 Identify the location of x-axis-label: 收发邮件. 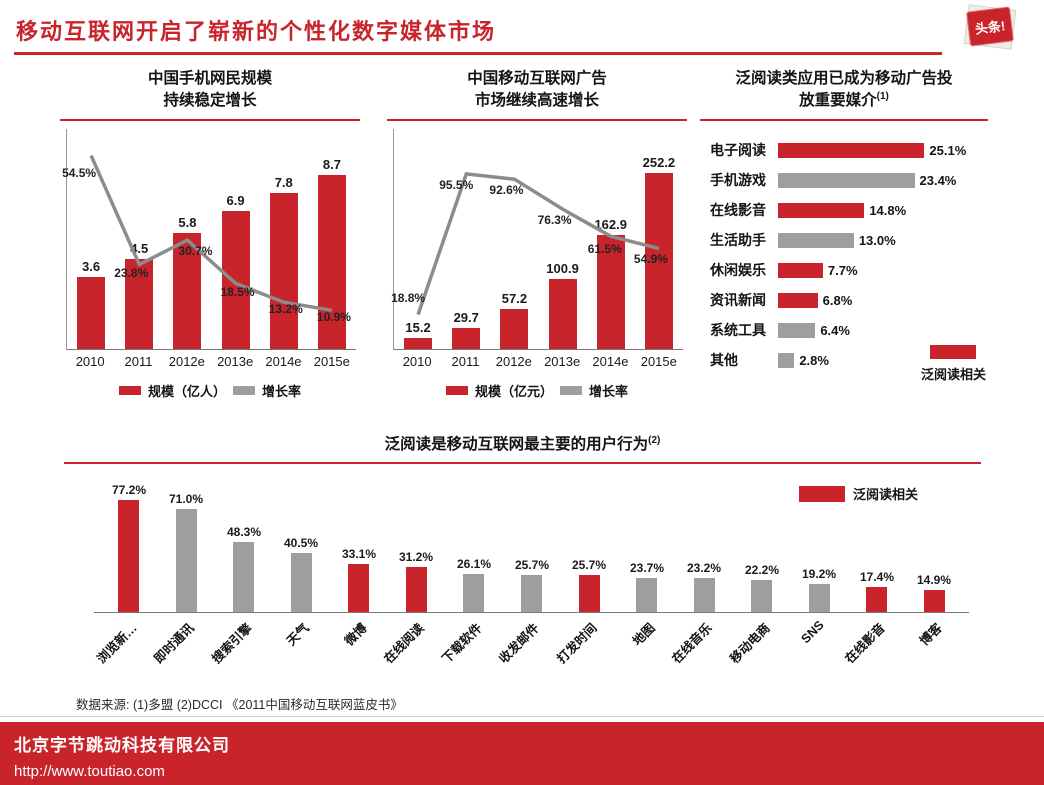
(519, 643).